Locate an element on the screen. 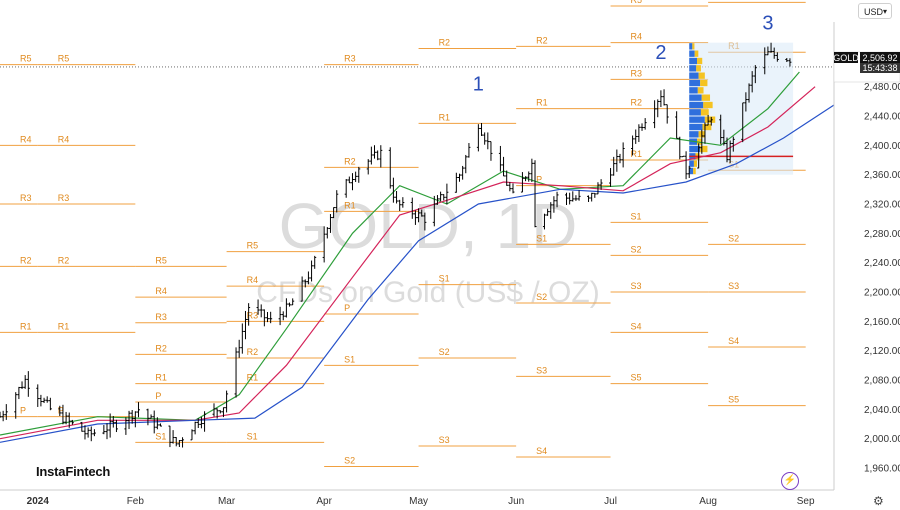 The image size is (900, 510). currency-selector: USD ▾ is located at coordinates (875, 11).